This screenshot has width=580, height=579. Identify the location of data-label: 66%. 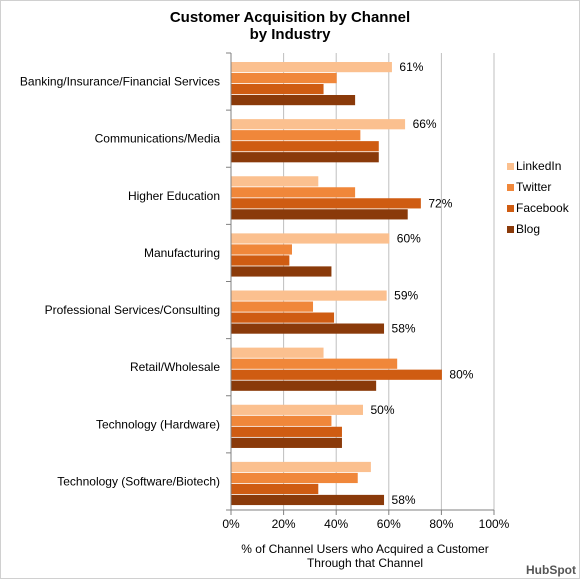
(425, 124).